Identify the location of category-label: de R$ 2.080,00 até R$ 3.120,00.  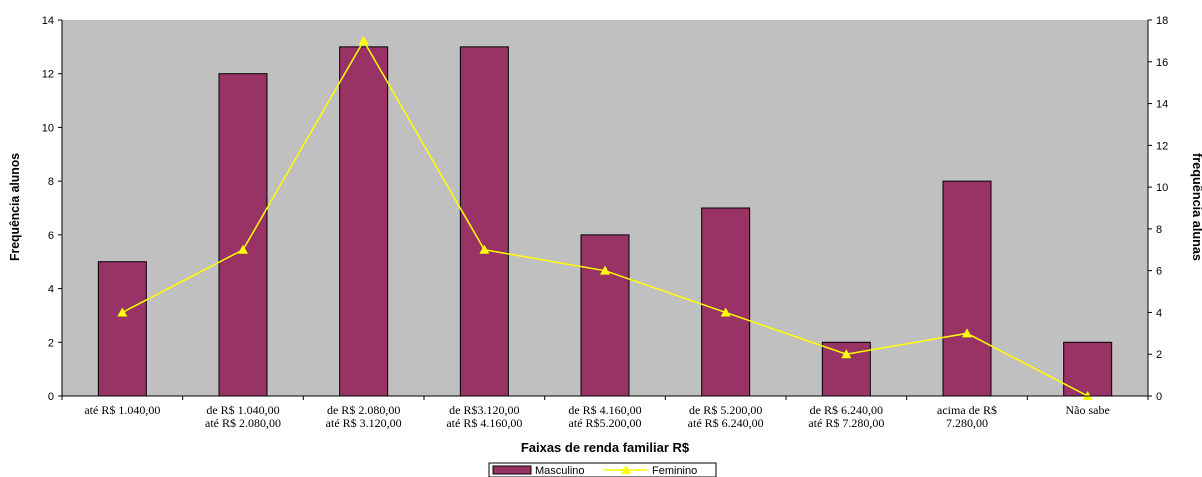
(364, 416).